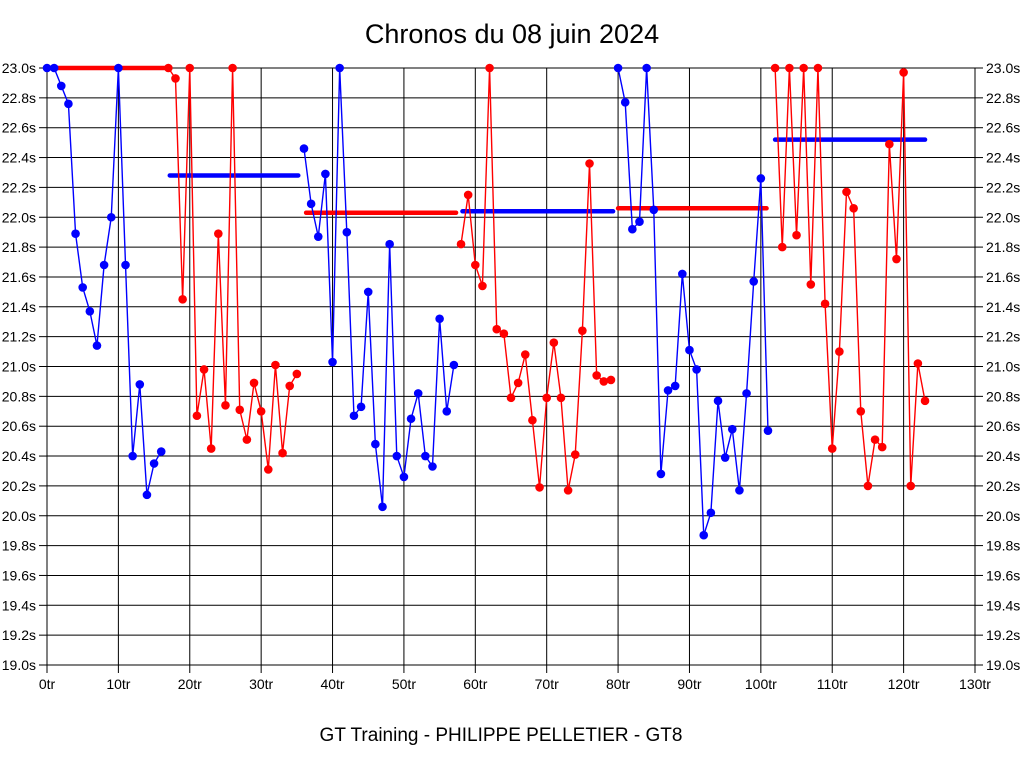 Image resolution: width=1024 pixels, height=768 pixels. Describe the element at coordinates (47, 684) in the screenshot. I see `svg-text: 0tr` at that location.